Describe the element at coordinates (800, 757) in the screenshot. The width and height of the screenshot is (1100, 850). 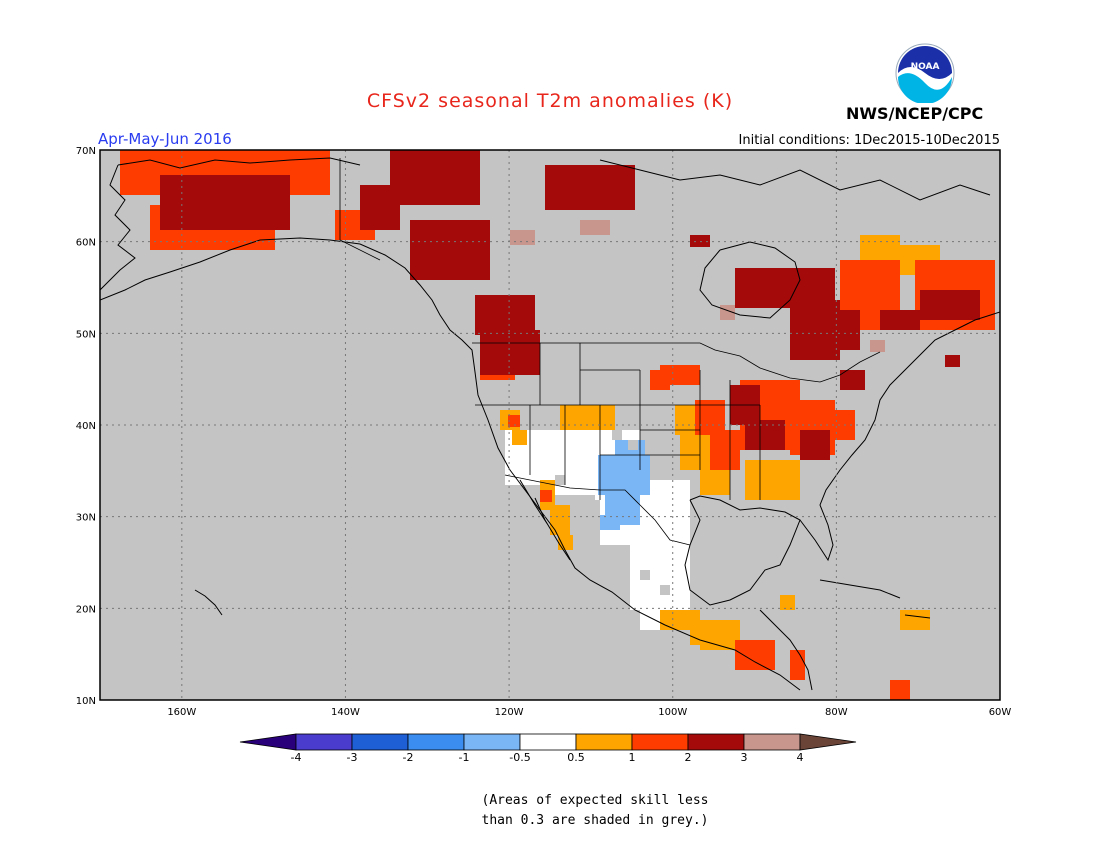
I see `colorbar-level-label: 4` at that location.